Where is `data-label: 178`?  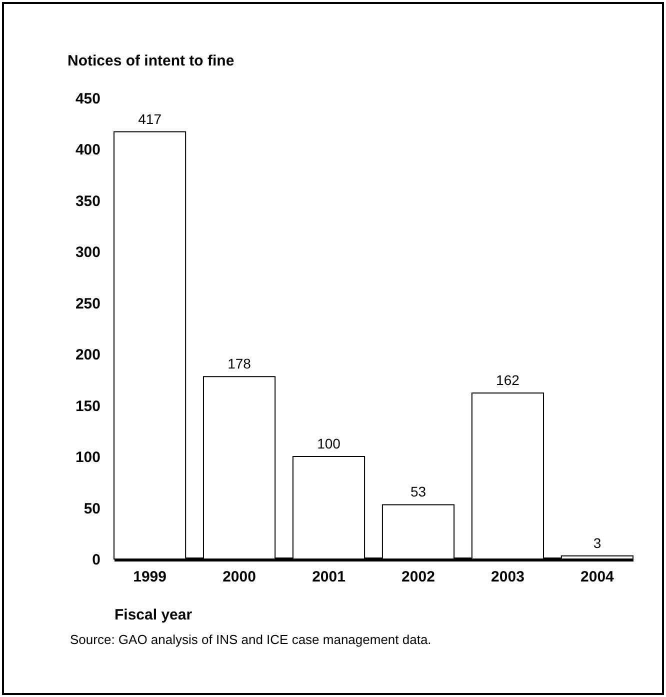
data-label: 178 is located at coordinates (240, 364).